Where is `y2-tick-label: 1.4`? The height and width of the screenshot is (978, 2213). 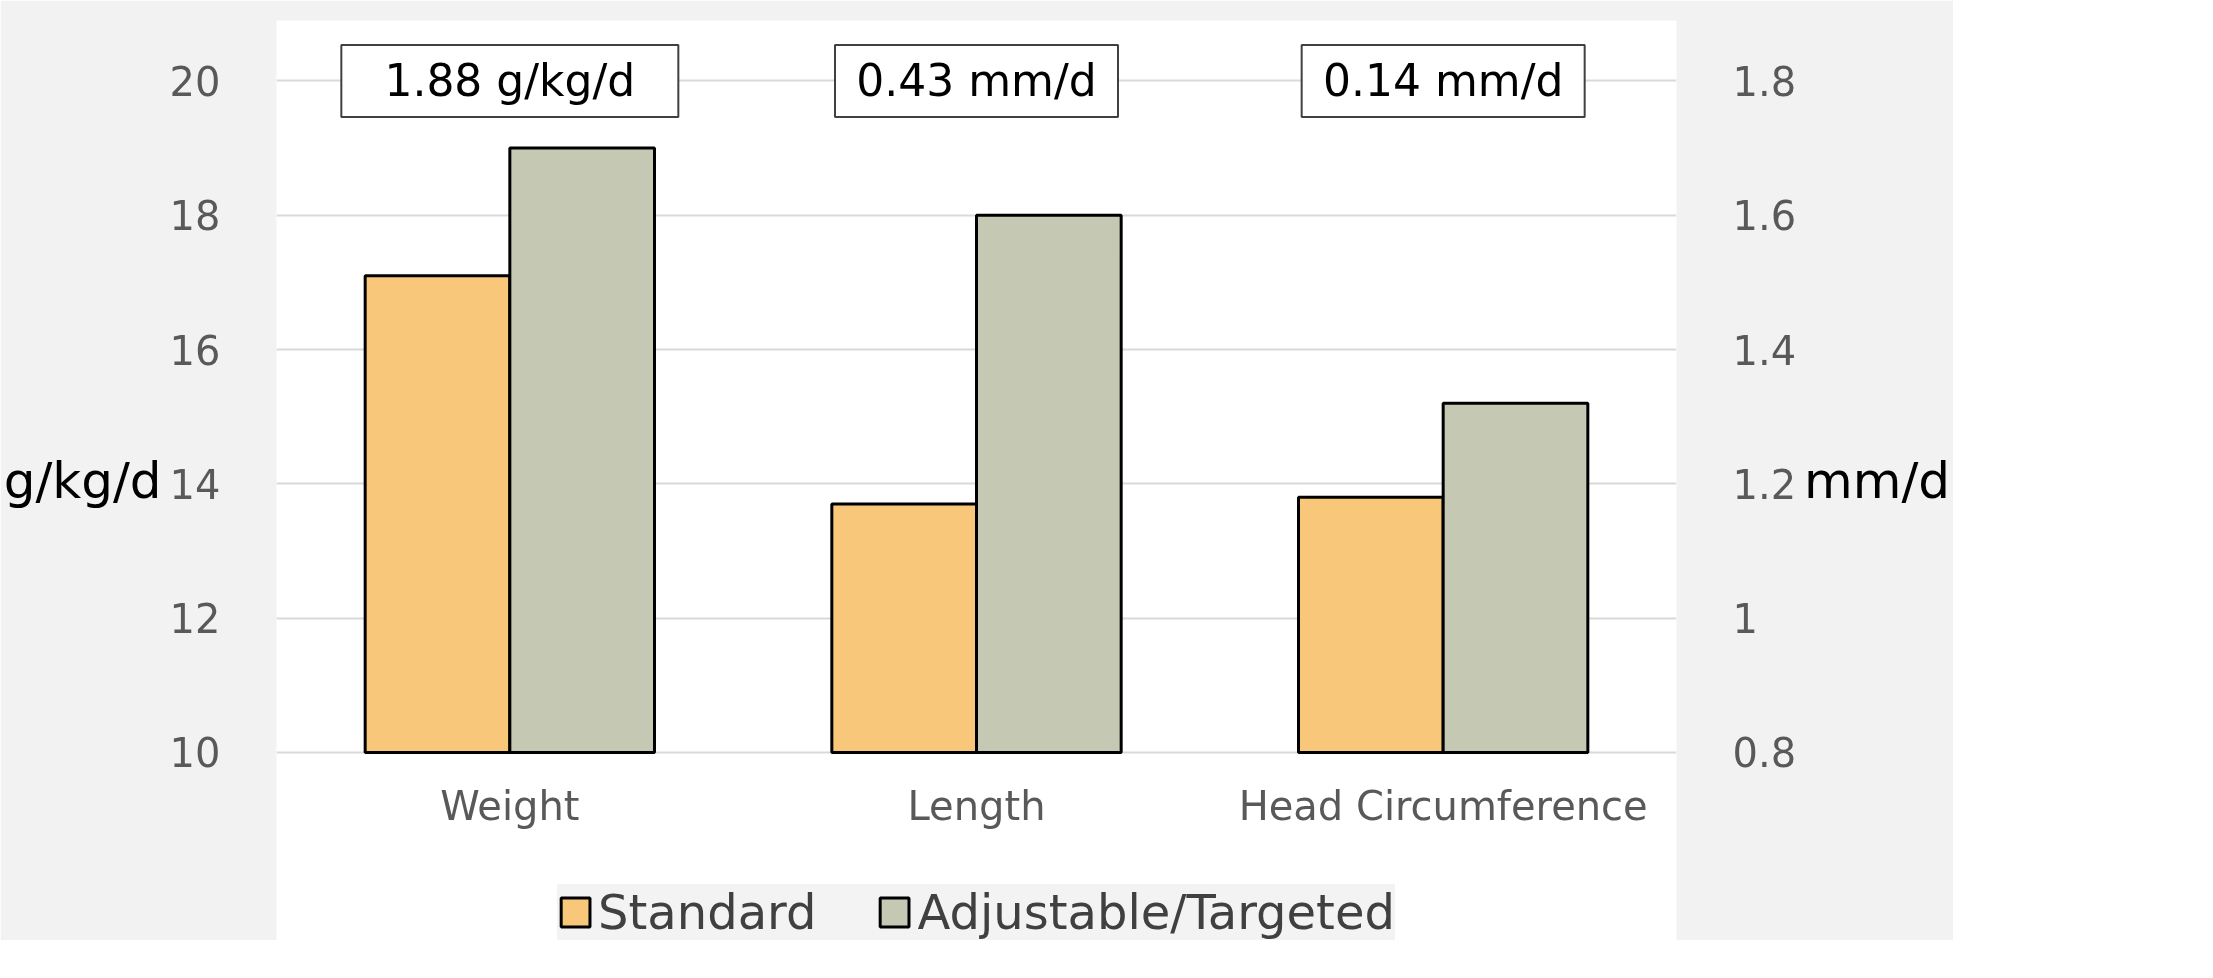 y2-tick-label: 1.4 is located at coordinates (1764, 350).